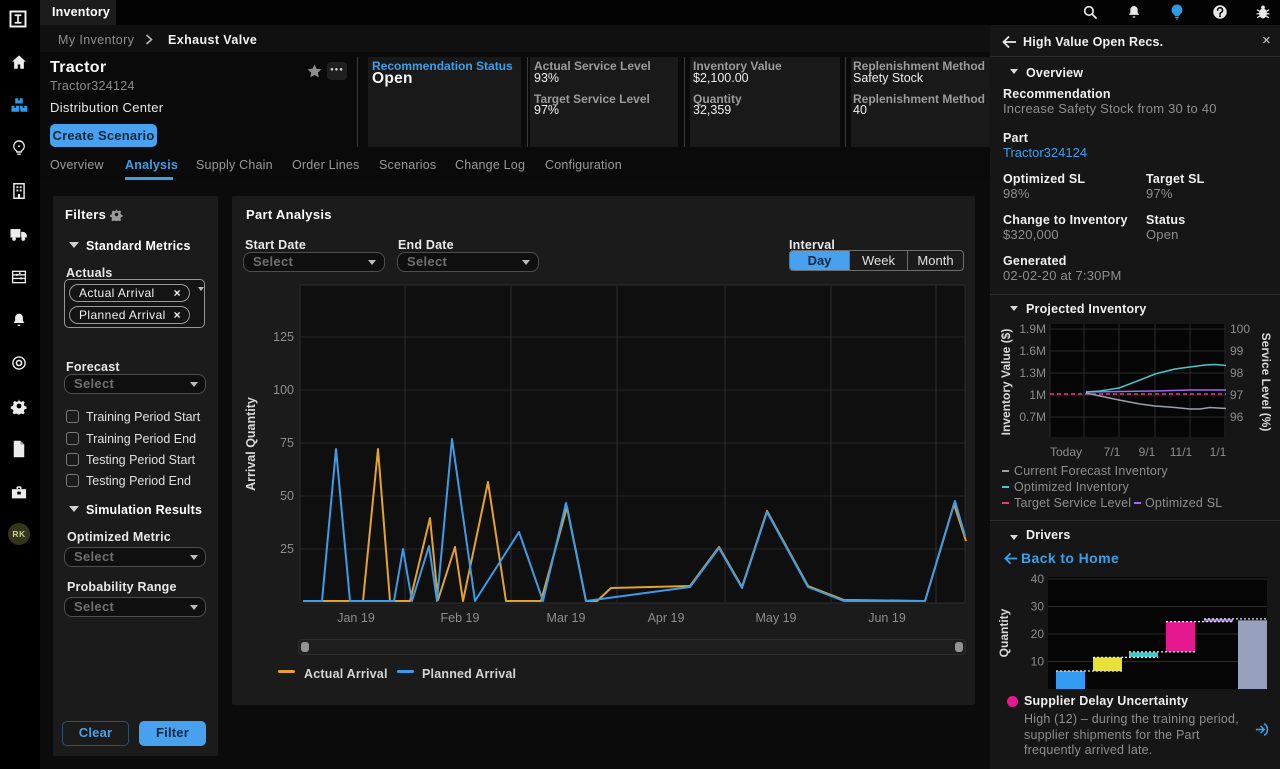 The image size is (1280, 769). Describe the element at coordinates (1038, 634) in the screenshot. I see `svg-text: 20` at that location.